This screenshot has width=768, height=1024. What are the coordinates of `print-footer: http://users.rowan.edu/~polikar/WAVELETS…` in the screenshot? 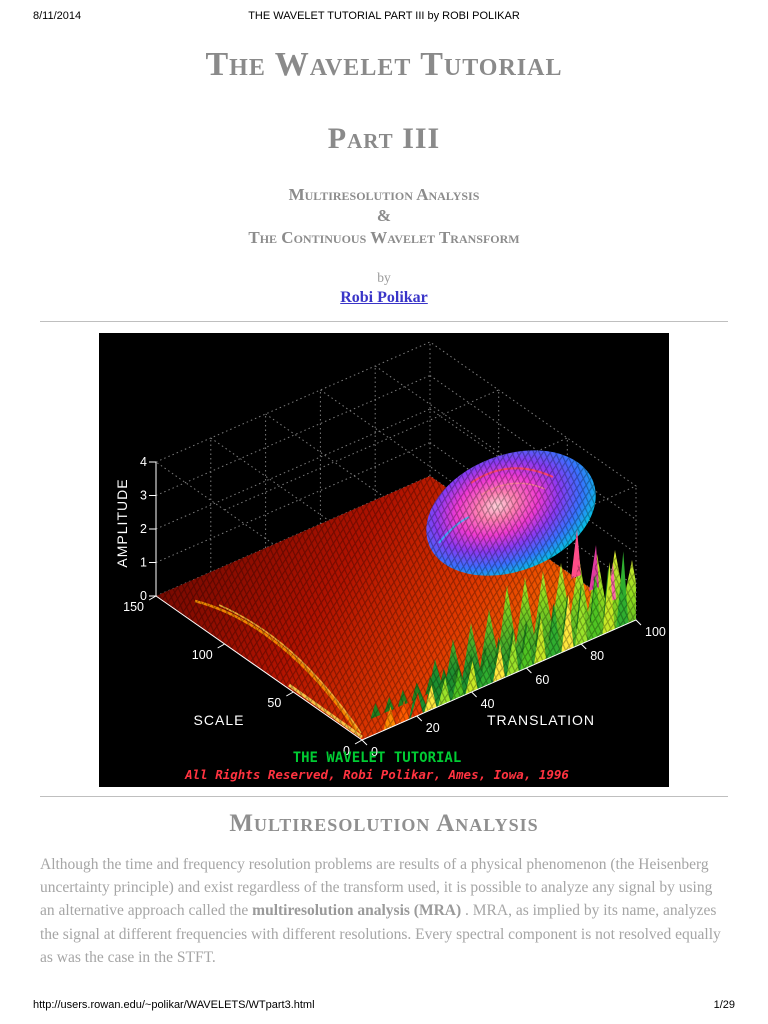 It's located at (384, 1005).